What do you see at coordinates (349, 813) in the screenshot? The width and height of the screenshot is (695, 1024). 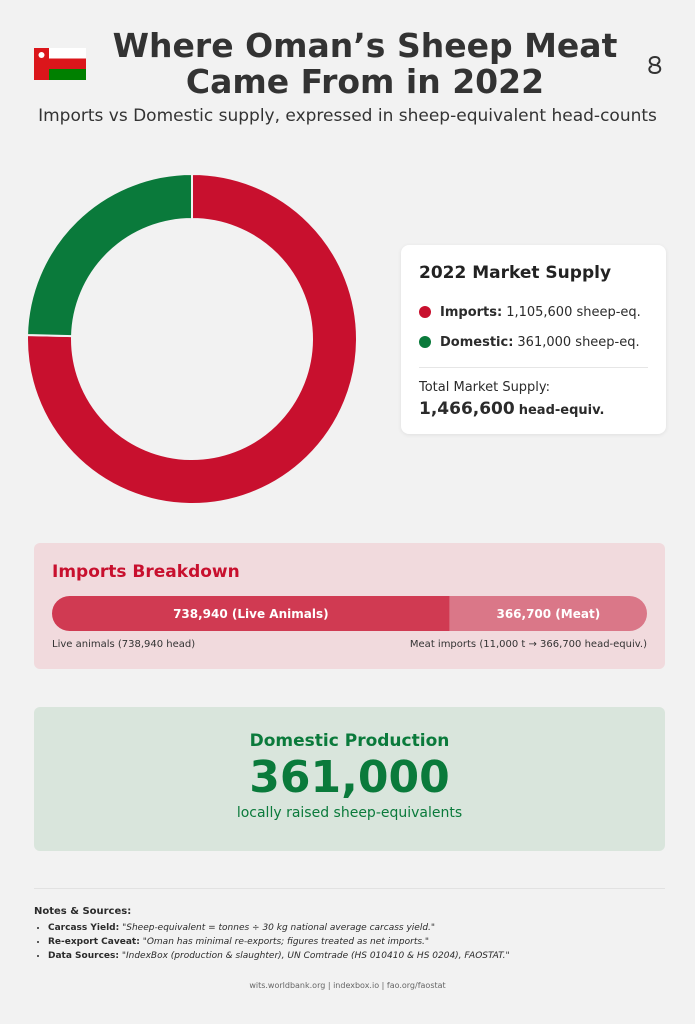 I see `domestic-caption: locally raised sheep-equivalents` at bounding box center [349, 813].